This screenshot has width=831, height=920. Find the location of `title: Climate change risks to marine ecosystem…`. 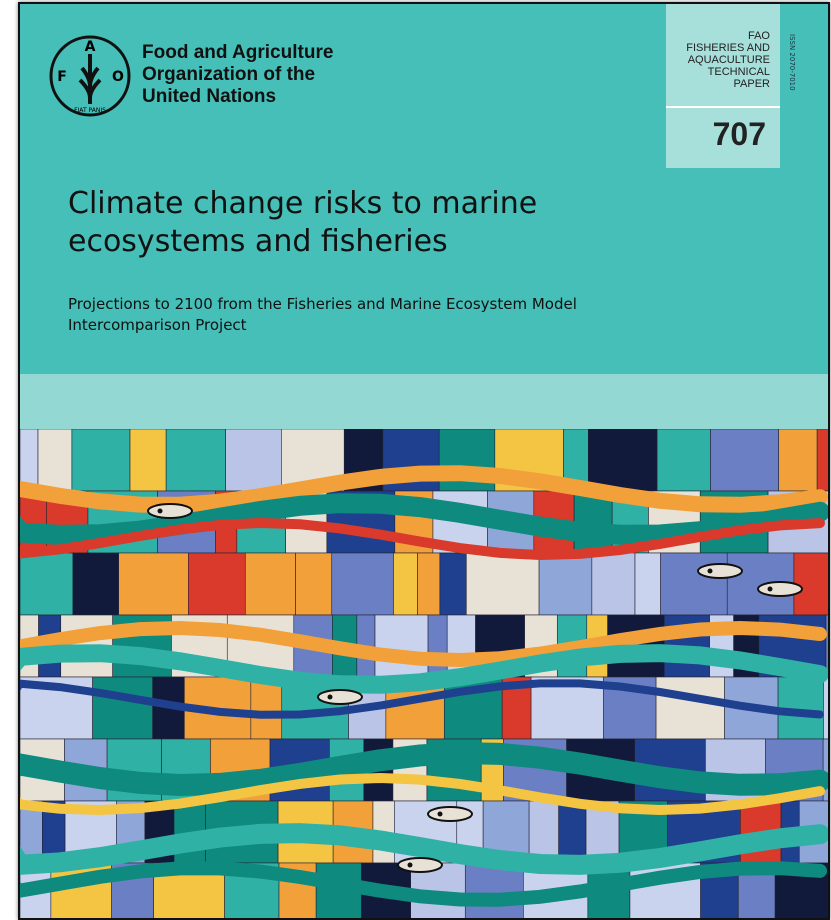

title: Climate change risks to marine ecosystem… is located at coordinates (302, 223).